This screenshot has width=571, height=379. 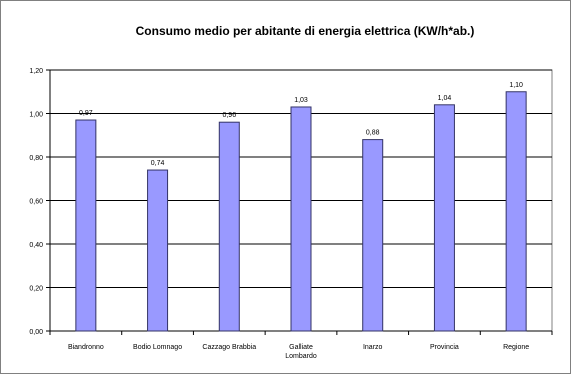 I want to click on data-label: 1,04, so click(x=445, y=98).